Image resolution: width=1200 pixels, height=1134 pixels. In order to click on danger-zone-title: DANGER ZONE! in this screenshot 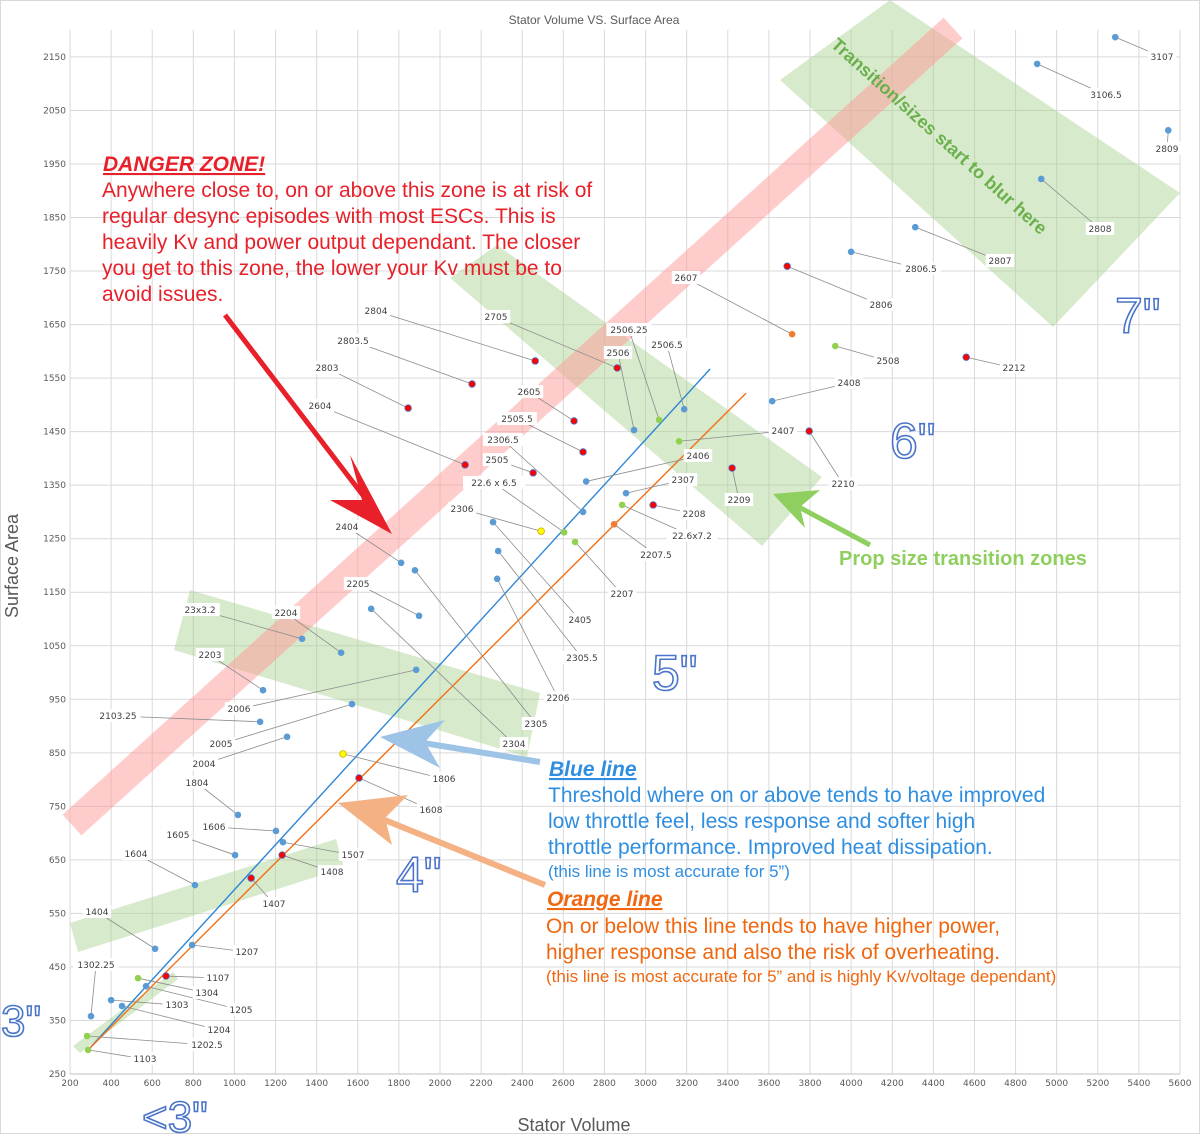, I will do `click(184, 164)`.